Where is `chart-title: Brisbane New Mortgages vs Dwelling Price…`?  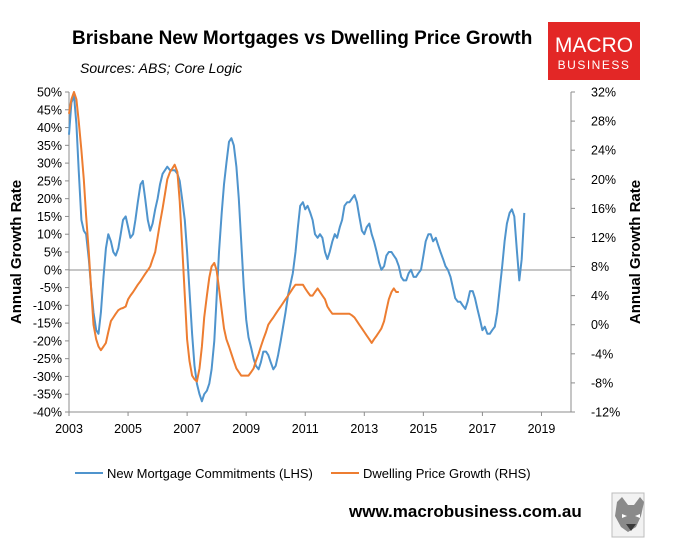 chart-title: Brisbane New Mortgages vs Dwelling Price… is located at coordinates (302, 38).